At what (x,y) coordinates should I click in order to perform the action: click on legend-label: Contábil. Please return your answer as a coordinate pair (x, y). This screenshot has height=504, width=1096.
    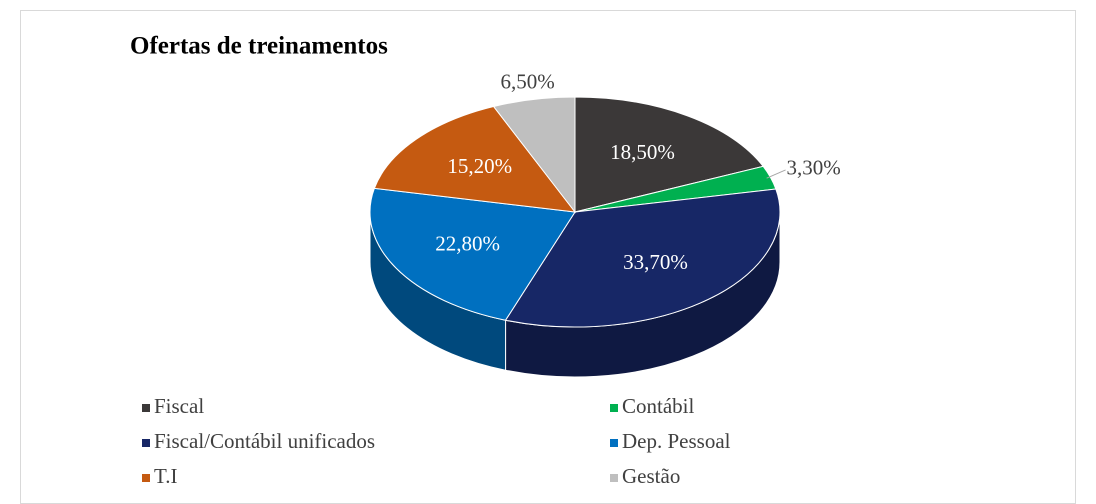
    Looking at the image, I should click on (658, 406).